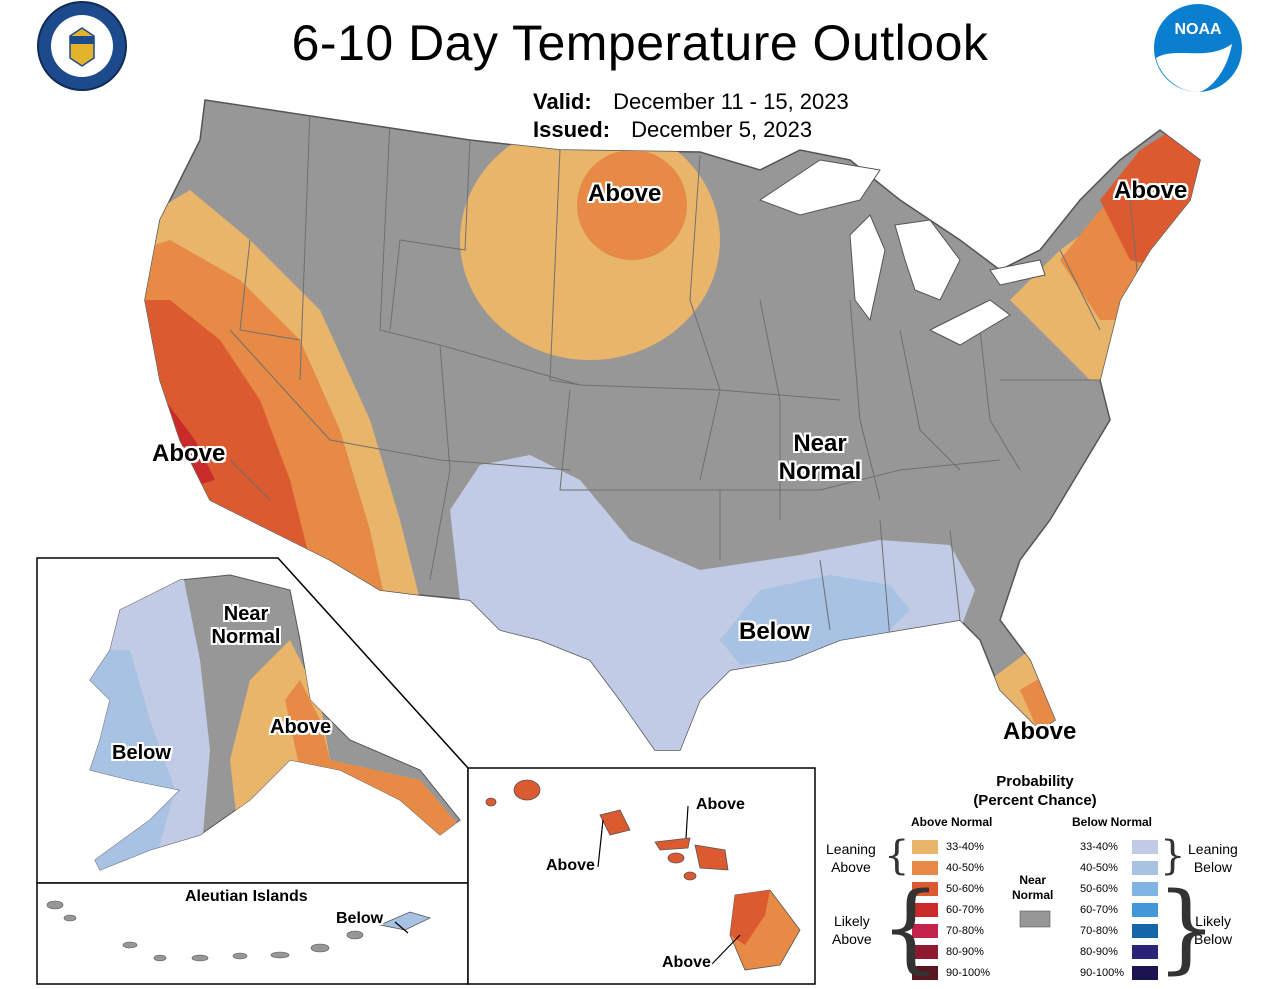  Describe the element at coordinates (625, 193) in the screenshot. I see `label-plains-above: Above` at that location.